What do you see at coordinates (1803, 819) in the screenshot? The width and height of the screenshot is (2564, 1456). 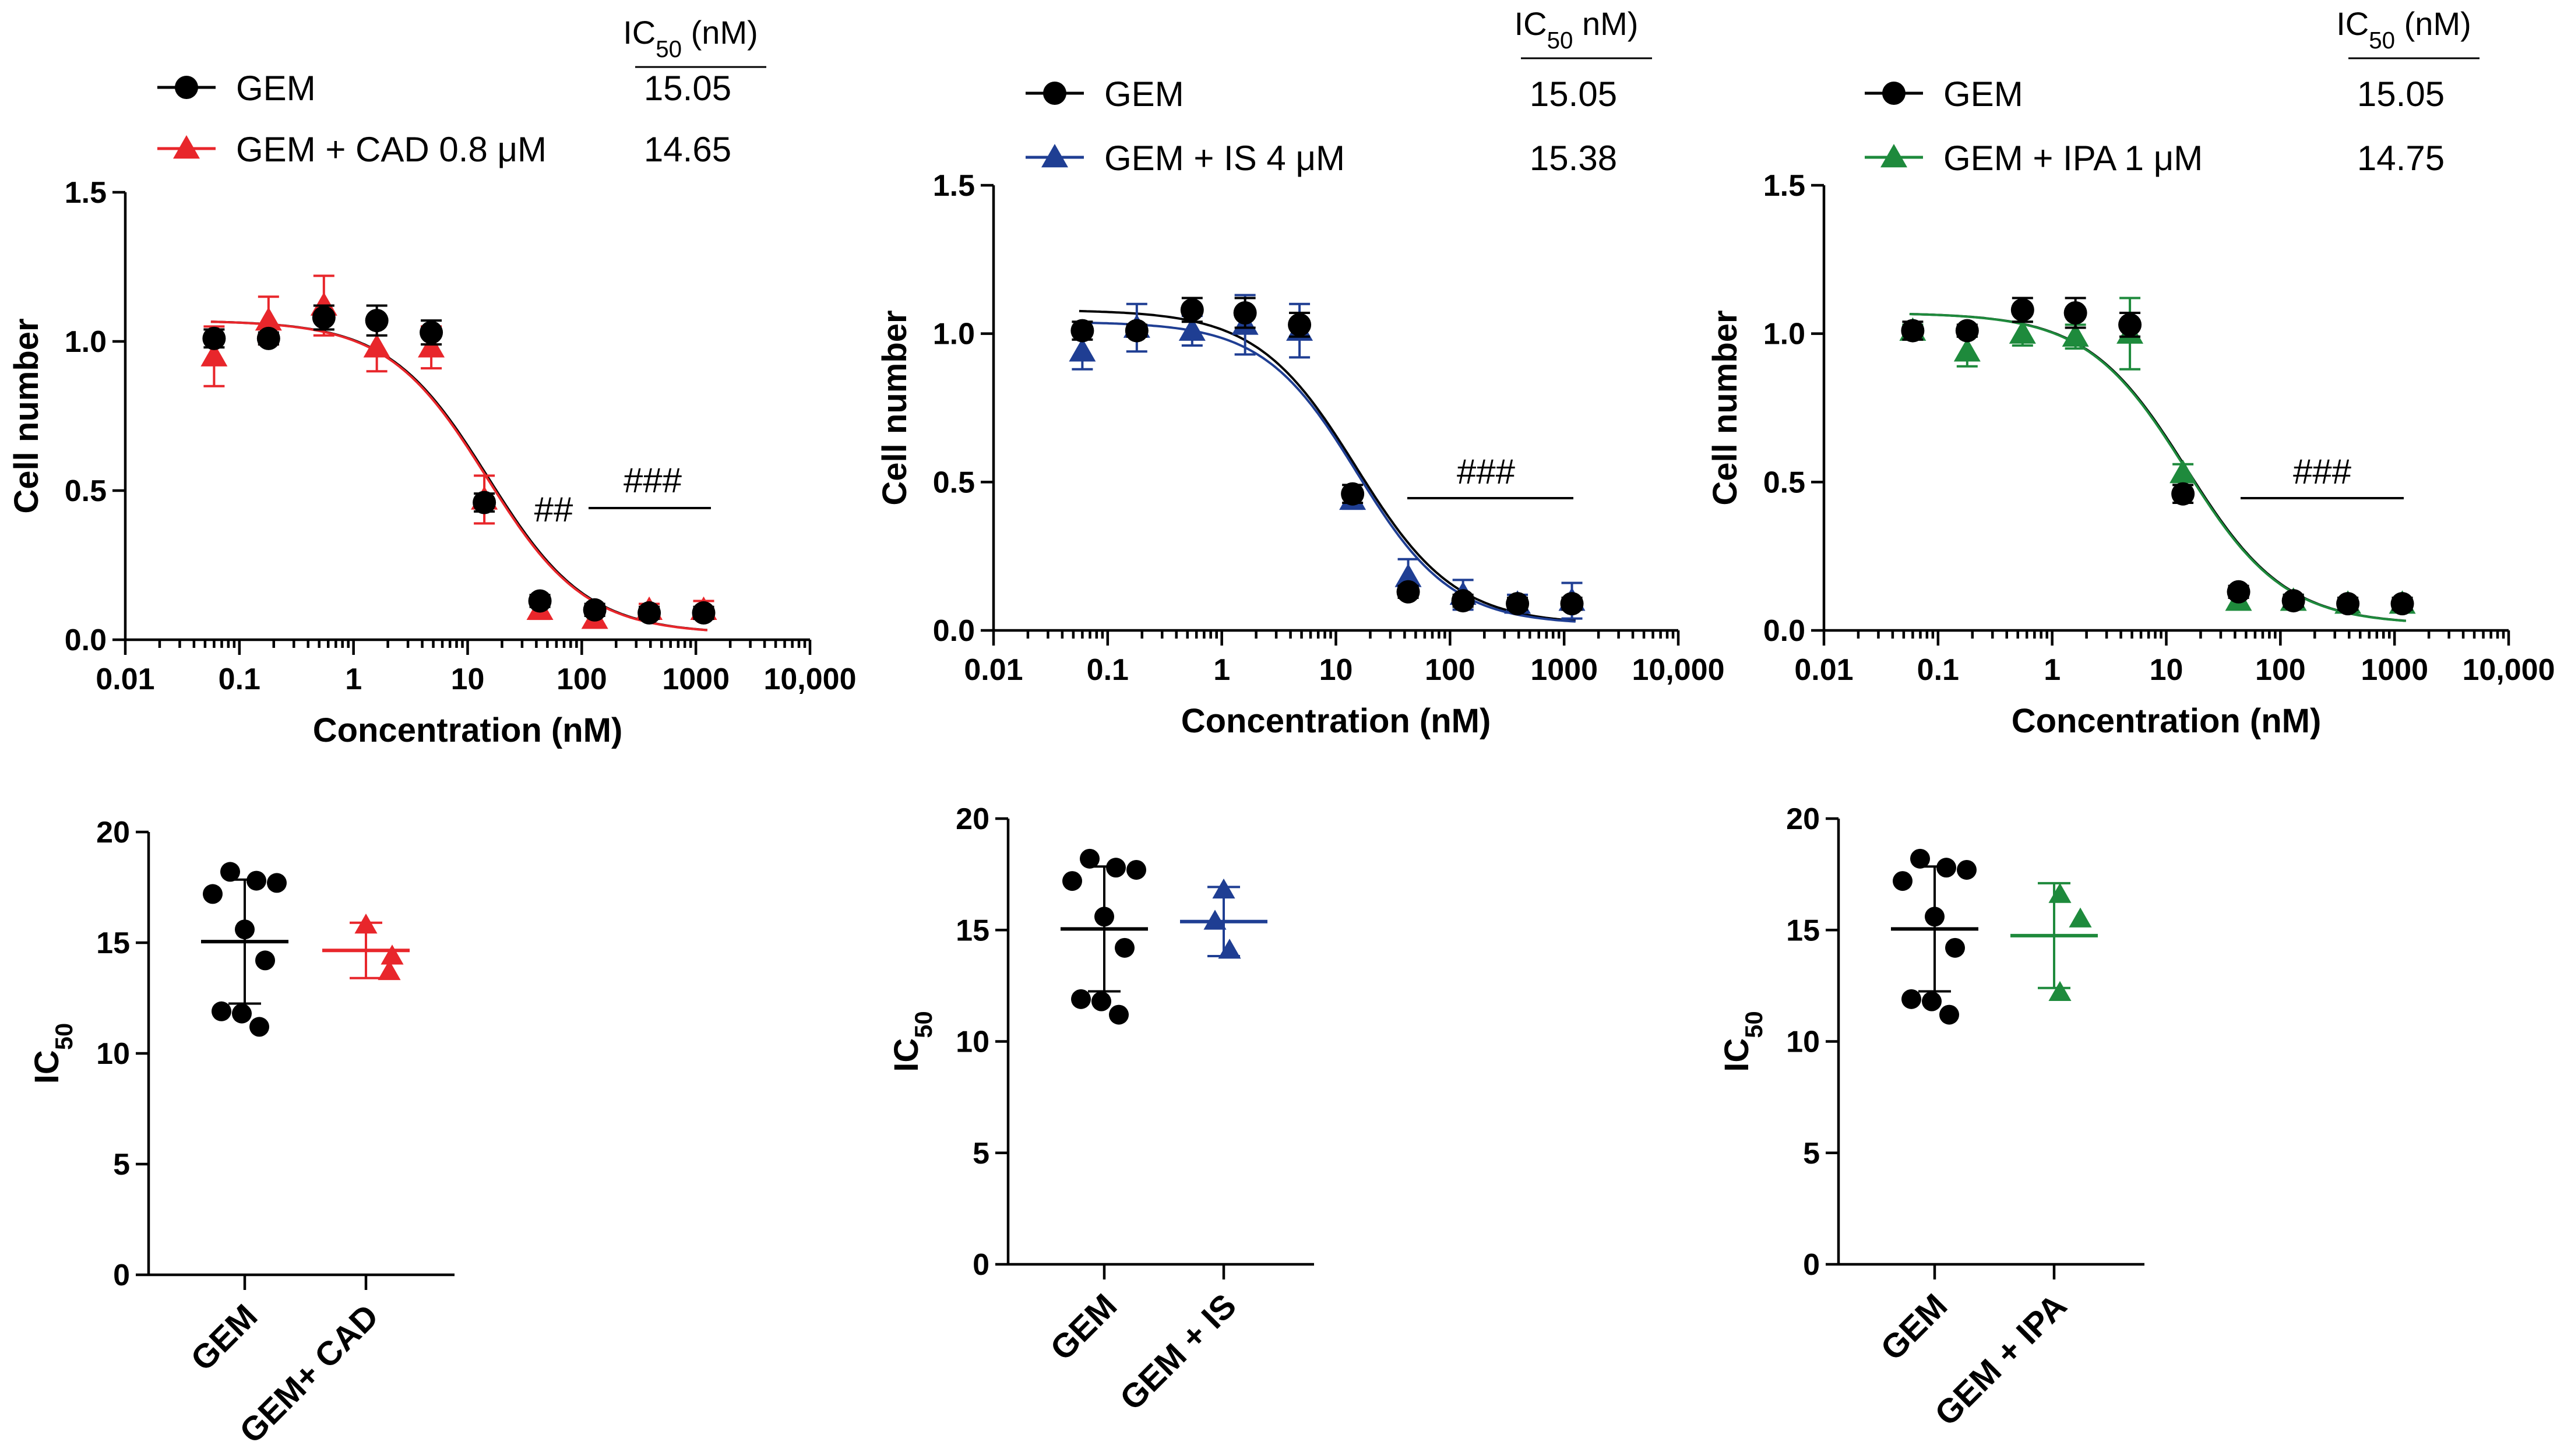 I see `y-tick-label: 20` at bounding box center [1803, 819].